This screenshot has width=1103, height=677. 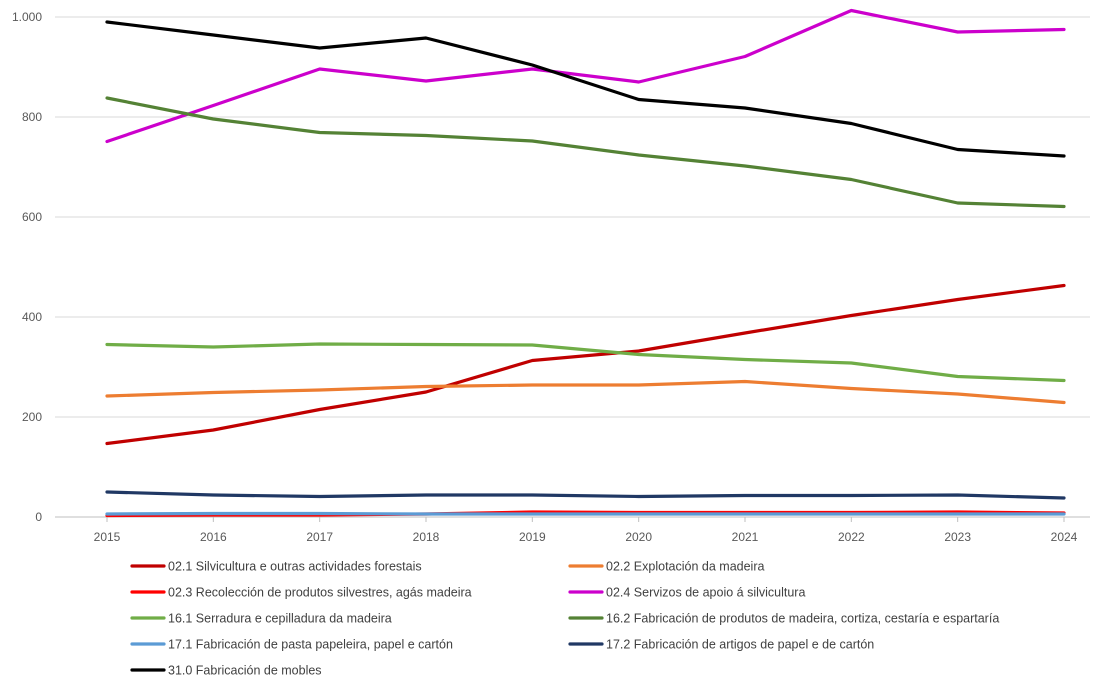 I want to click on legend-item: 31.0 Fabricación de mobles, so click(x=226, y=670).